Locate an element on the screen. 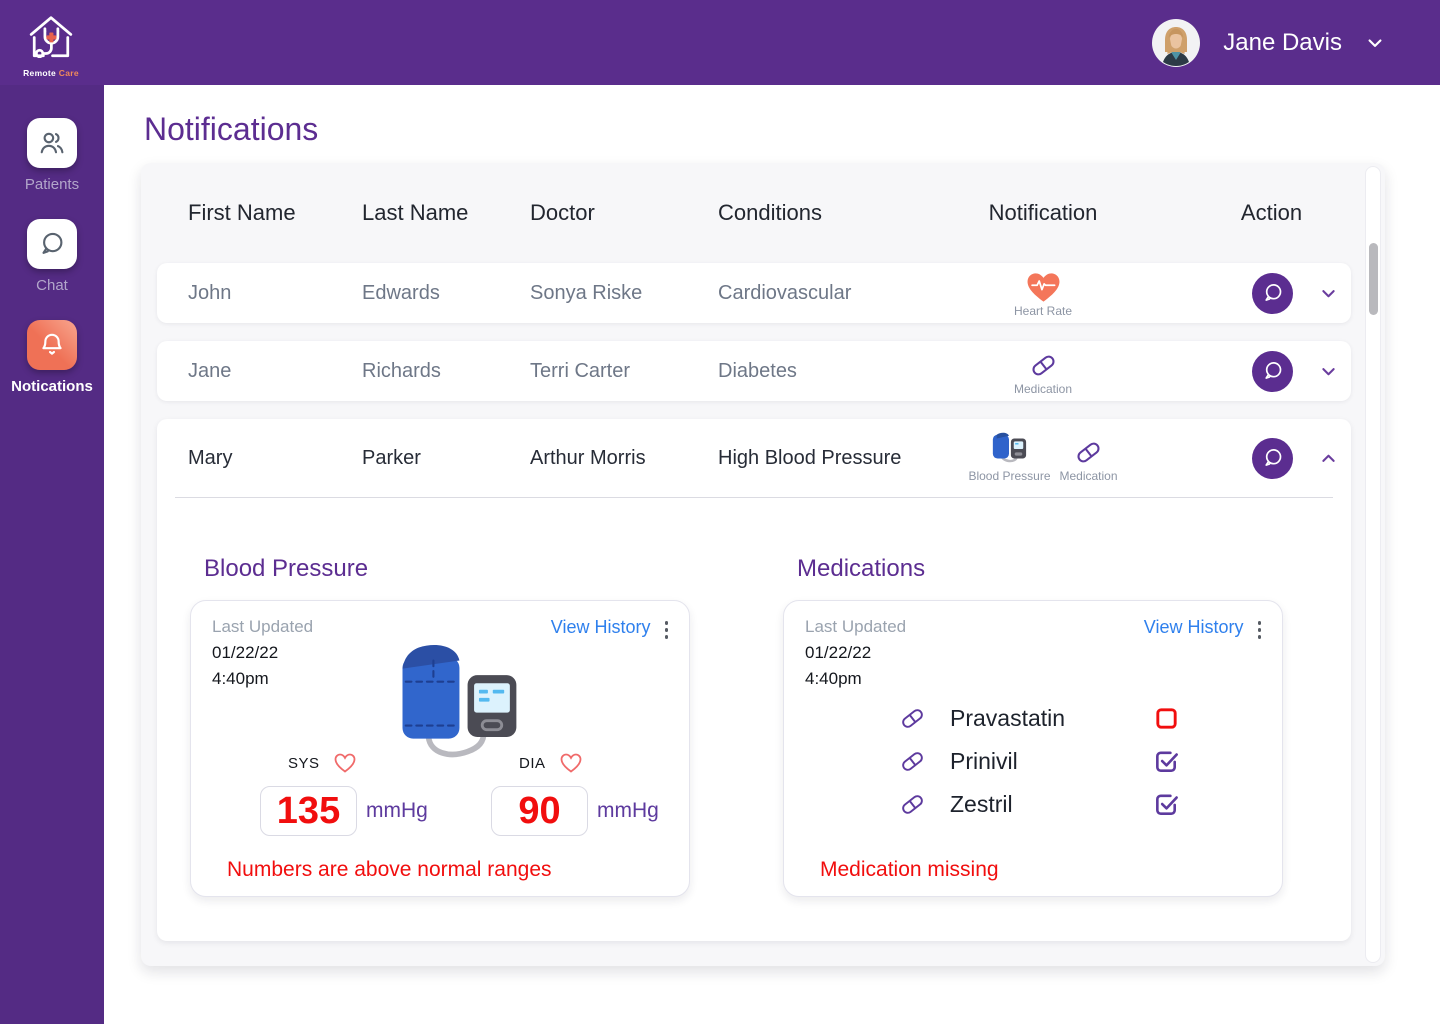 Image resolution: width=1440 pixels, height=1024 pixels. col-header-action: Action is located at coordinates (1271, 212).